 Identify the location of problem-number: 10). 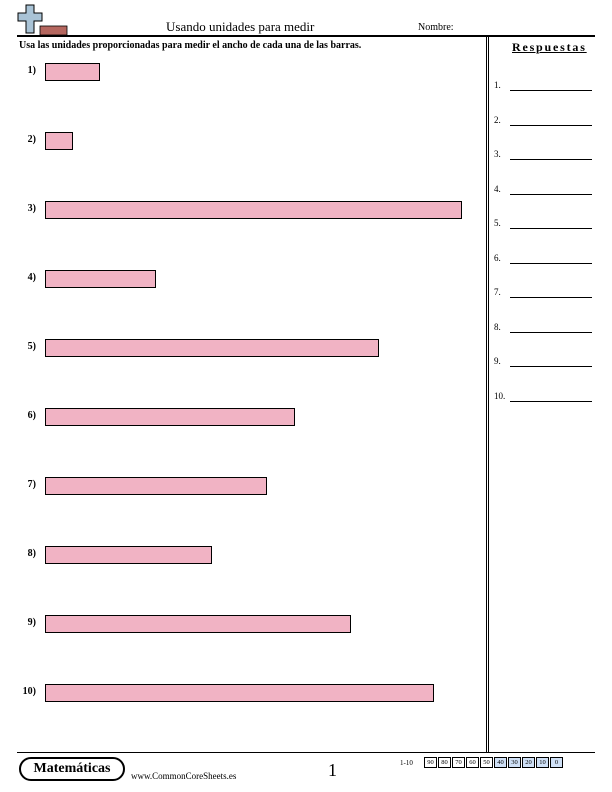
(29, 691).